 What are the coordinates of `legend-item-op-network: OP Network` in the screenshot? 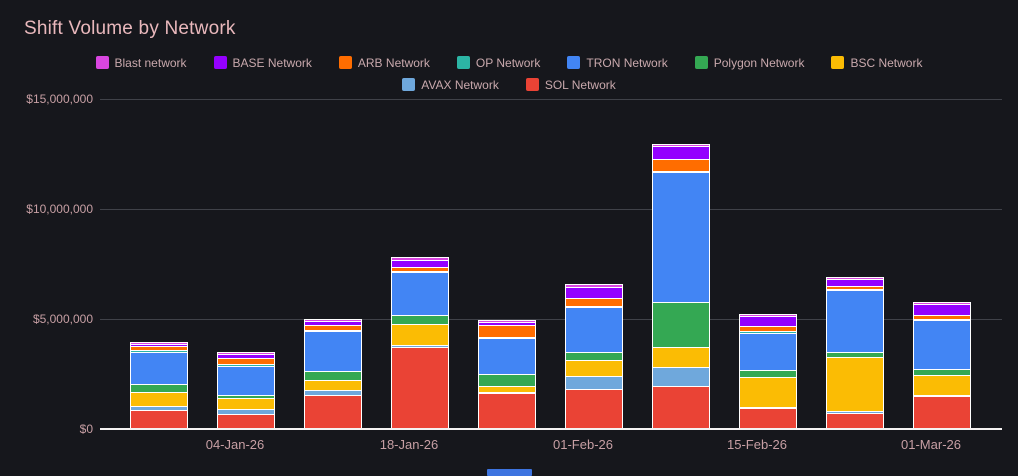 It's located at (498, 62).